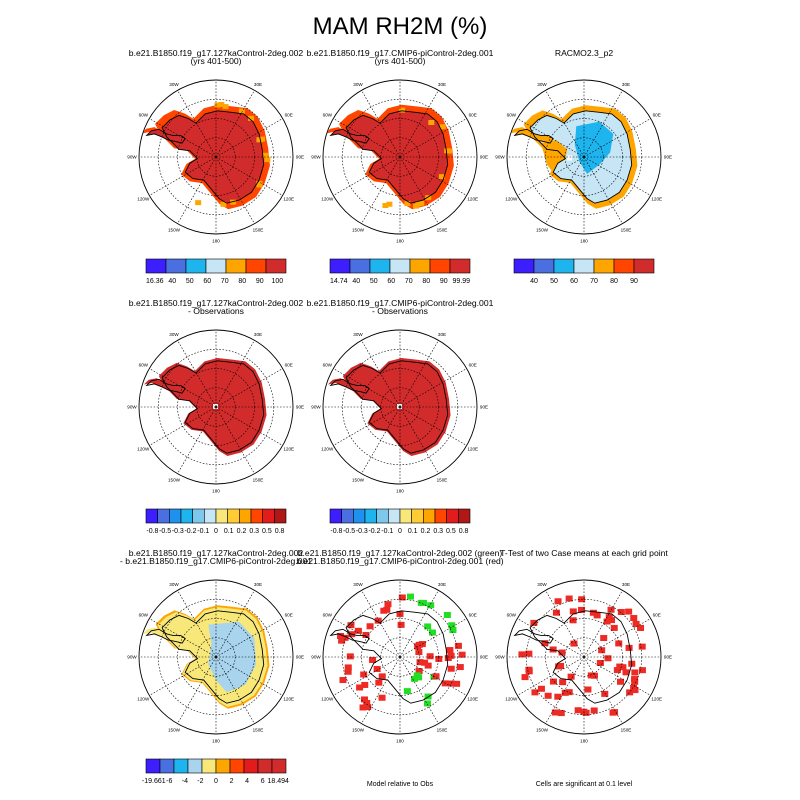  I want to click on colorbar-tick-label: -0.1, so click(203, 531).